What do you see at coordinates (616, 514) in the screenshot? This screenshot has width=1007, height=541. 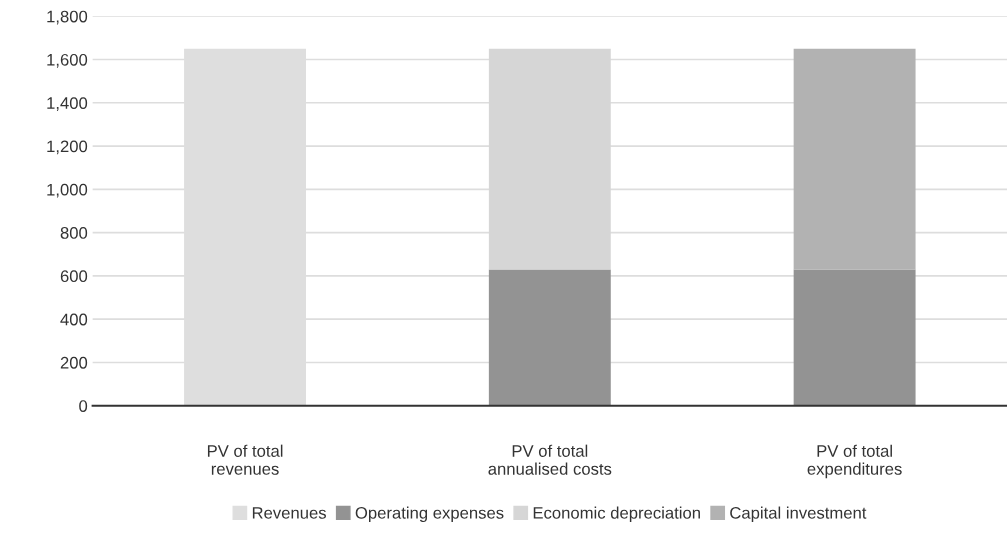 I see `legend-label: Economic depreciation` at bounding box center [616, 514].